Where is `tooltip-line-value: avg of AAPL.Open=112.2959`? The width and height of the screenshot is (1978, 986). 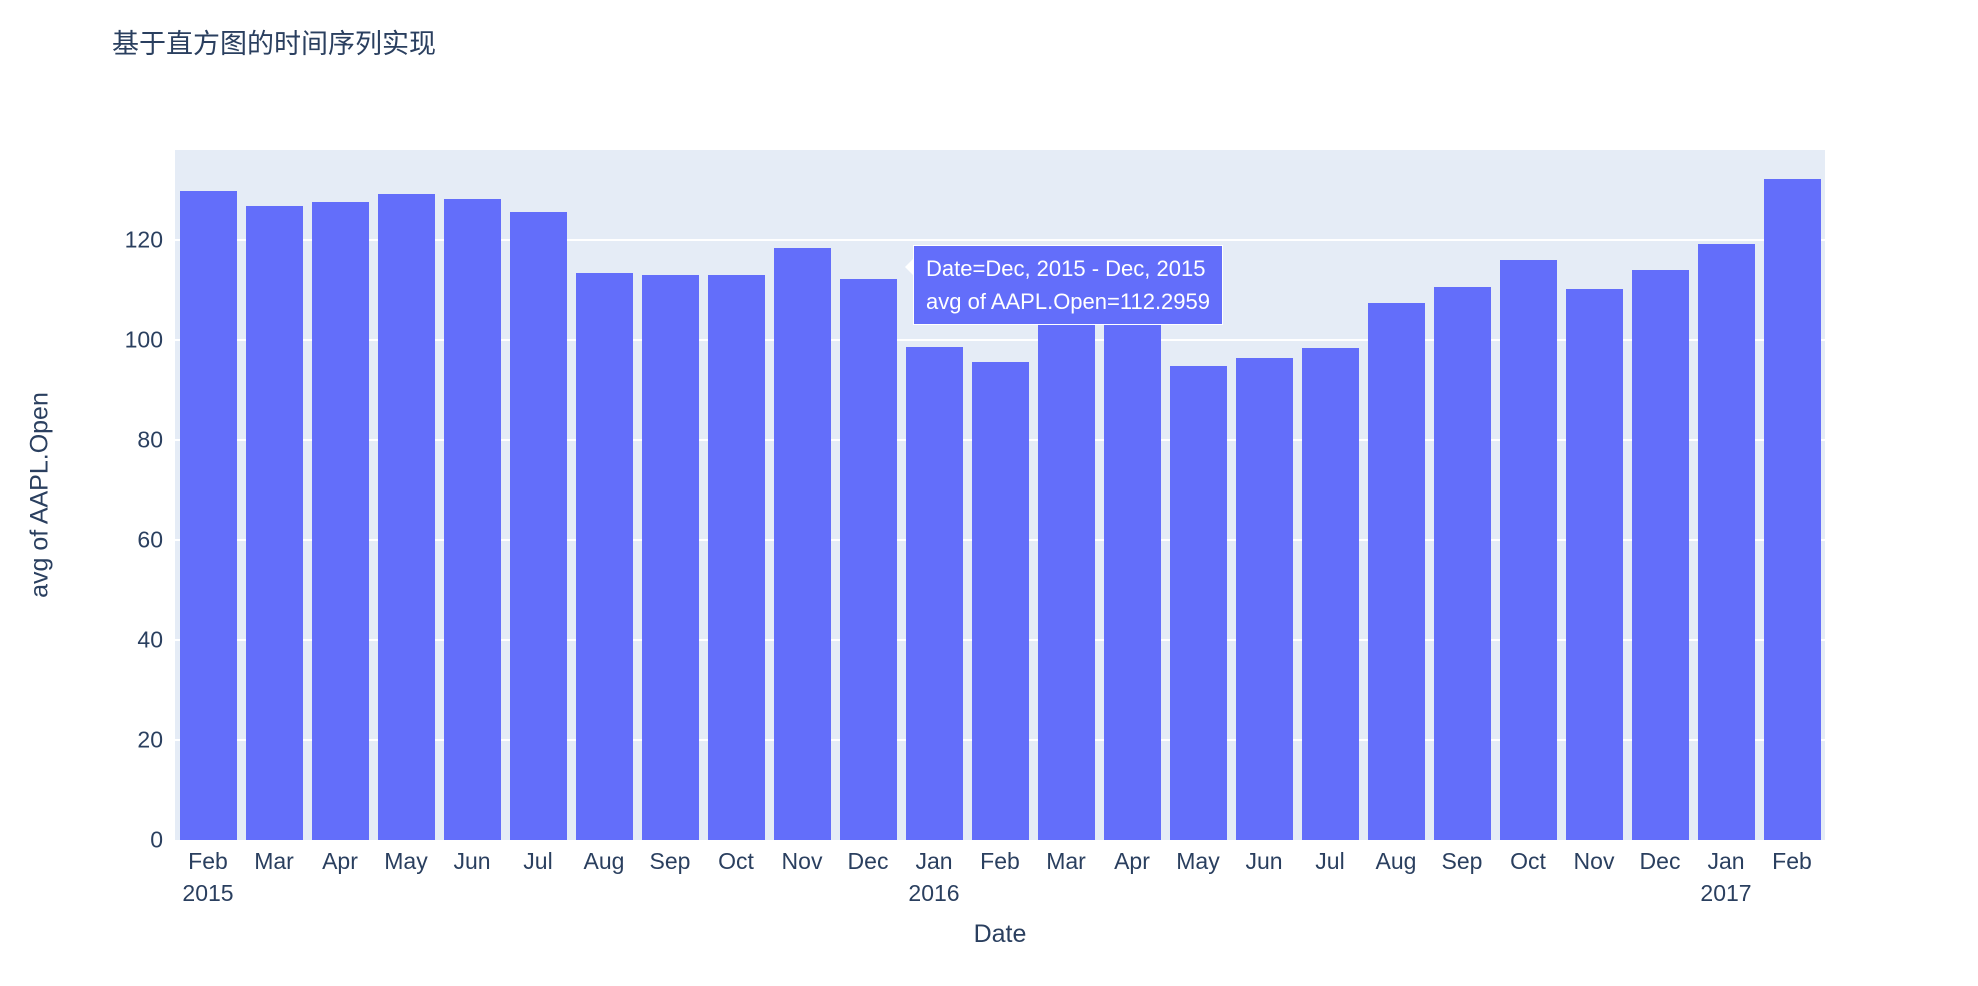 tooltip-line-value: avg of AAPL.Open=112.2959 is located at coordinates (1068, 301).